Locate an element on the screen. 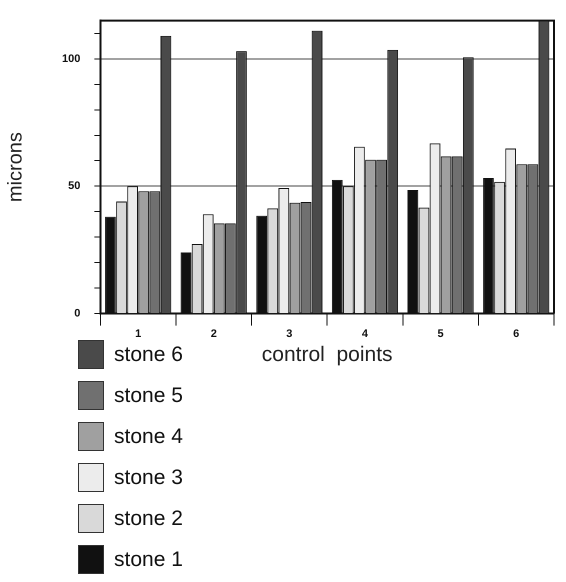 Image resolution: width=566 pixels, height=582 pixels. legend-label: stone 5 is located at coordinates (148, 396).